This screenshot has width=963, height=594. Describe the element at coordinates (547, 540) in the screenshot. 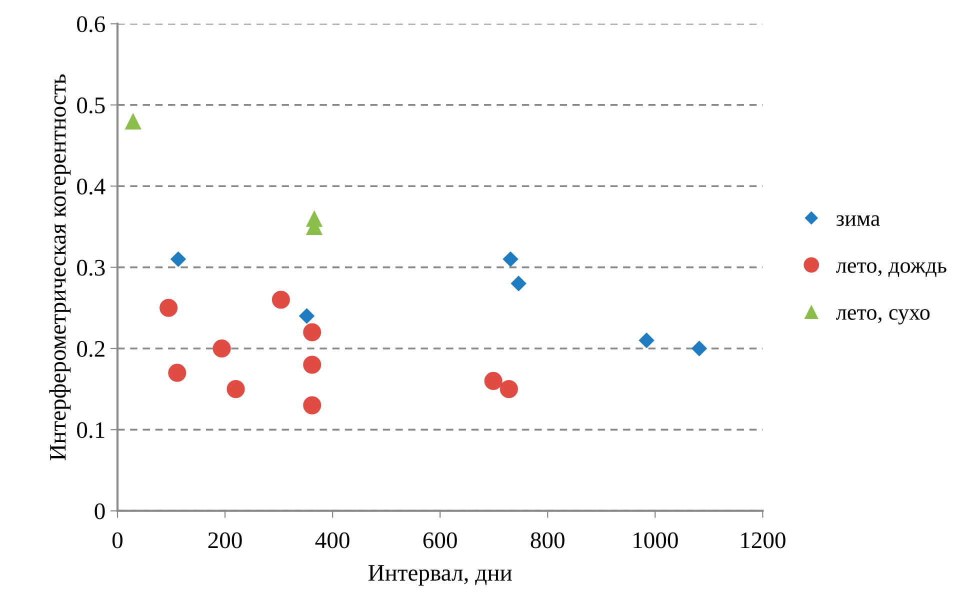

I see `x-tick-label: 800` at that location.